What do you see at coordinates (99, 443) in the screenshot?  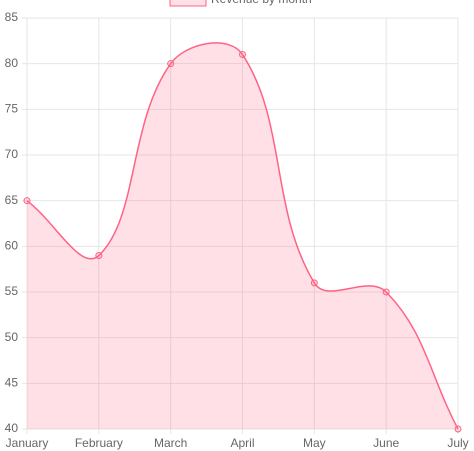 I see `x-tick-label: February` at bounding box center [99, 443].